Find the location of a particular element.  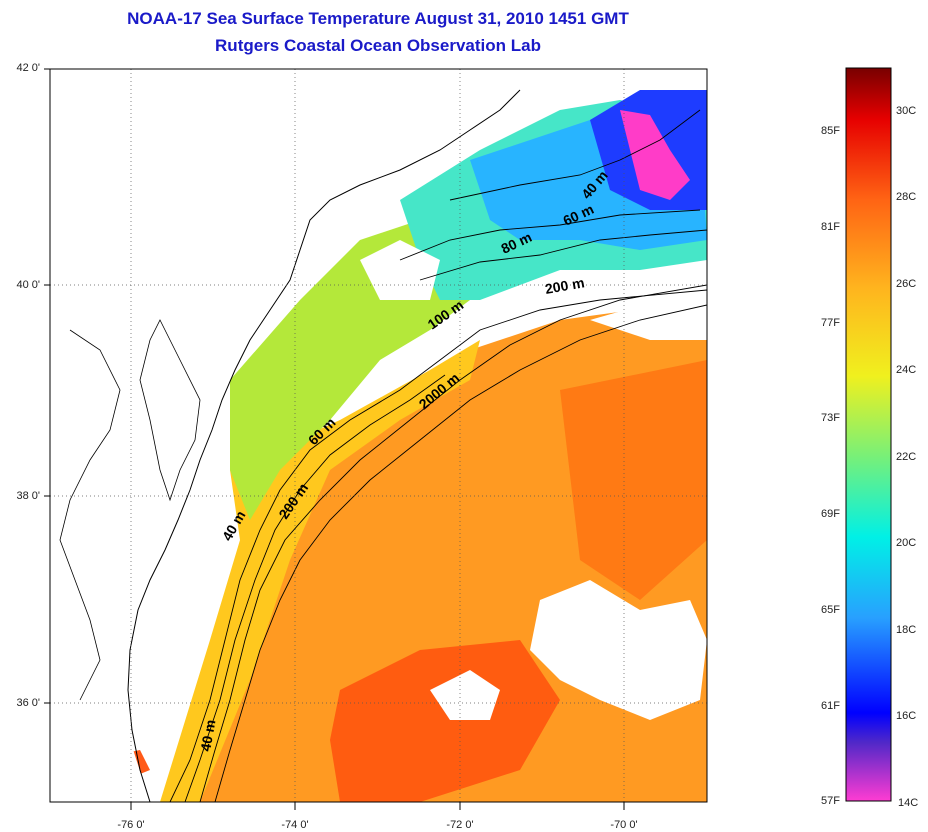

colorbar-f-label: 65F is located at coordinates (830, 610).